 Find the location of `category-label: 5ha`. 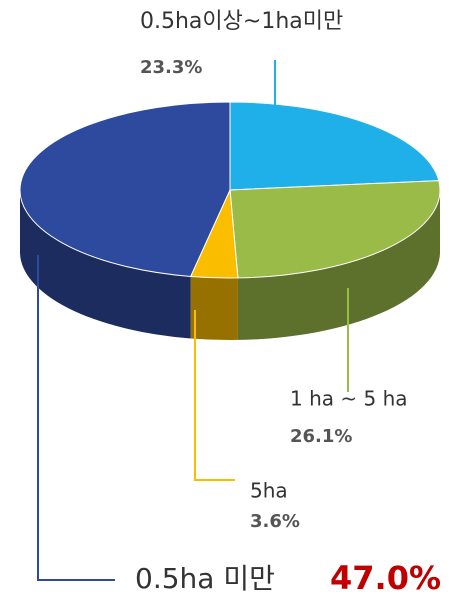

category-label: 5ha is located at coordinates (269, 491).